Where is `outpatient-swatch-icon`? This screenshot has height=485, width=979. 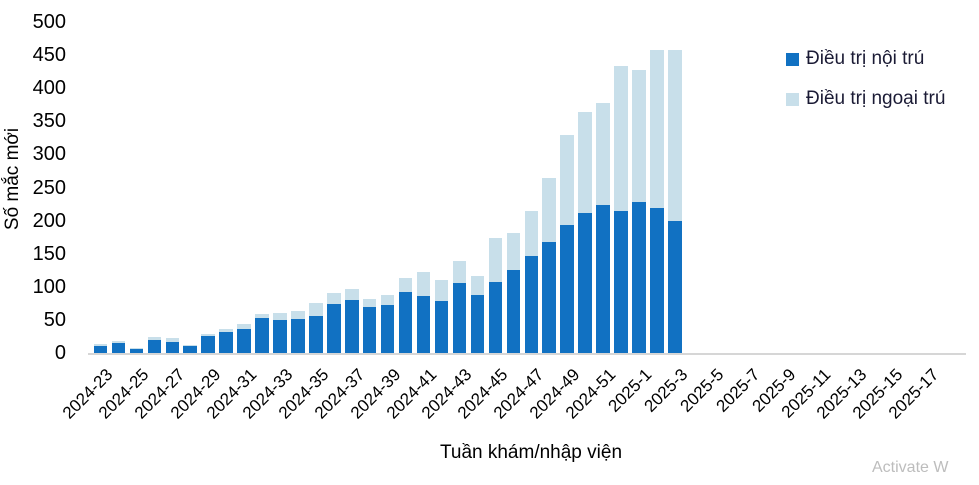
outpatient-swatch-icon is located at coordinates (792, 99).